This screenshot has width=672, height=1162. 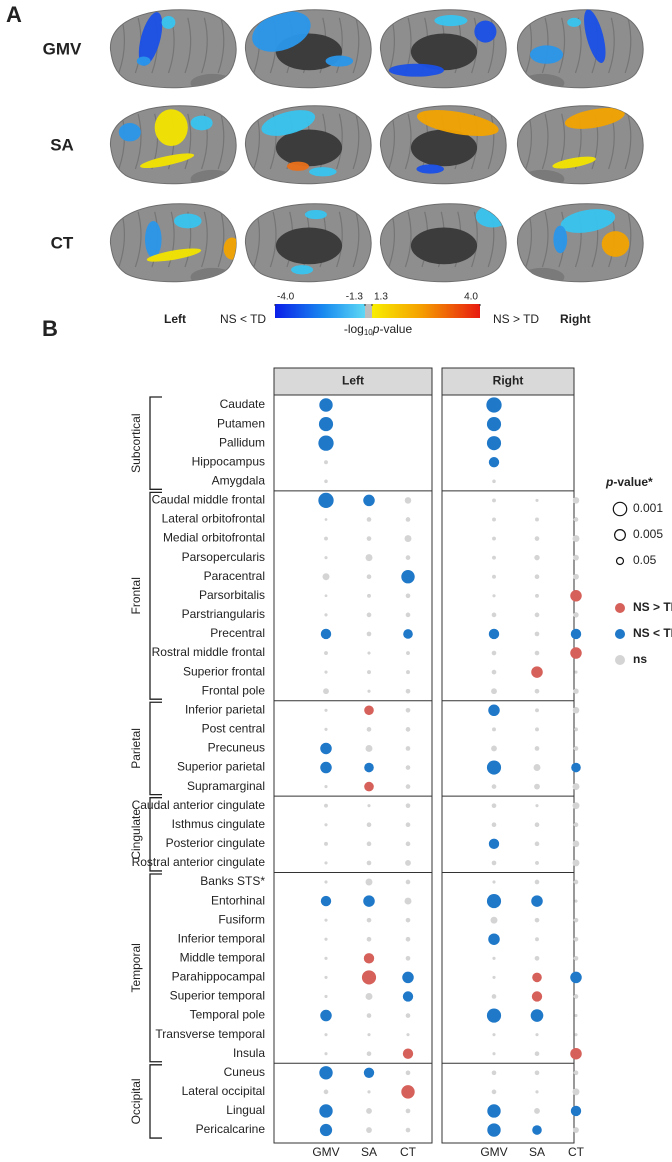 What do you see at coordinates (444, 246) in the screenshot?
I see `medial-wall` at bounding box center [444, 246].